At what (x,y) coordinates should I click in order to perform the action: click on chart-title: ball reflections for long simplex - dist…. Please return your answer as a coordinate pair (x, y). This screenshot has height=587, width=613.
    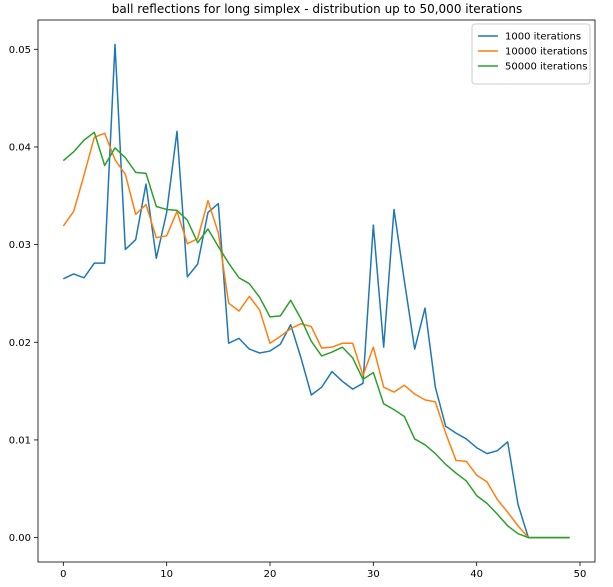
    Looking at the image, I should click on (317, 9).